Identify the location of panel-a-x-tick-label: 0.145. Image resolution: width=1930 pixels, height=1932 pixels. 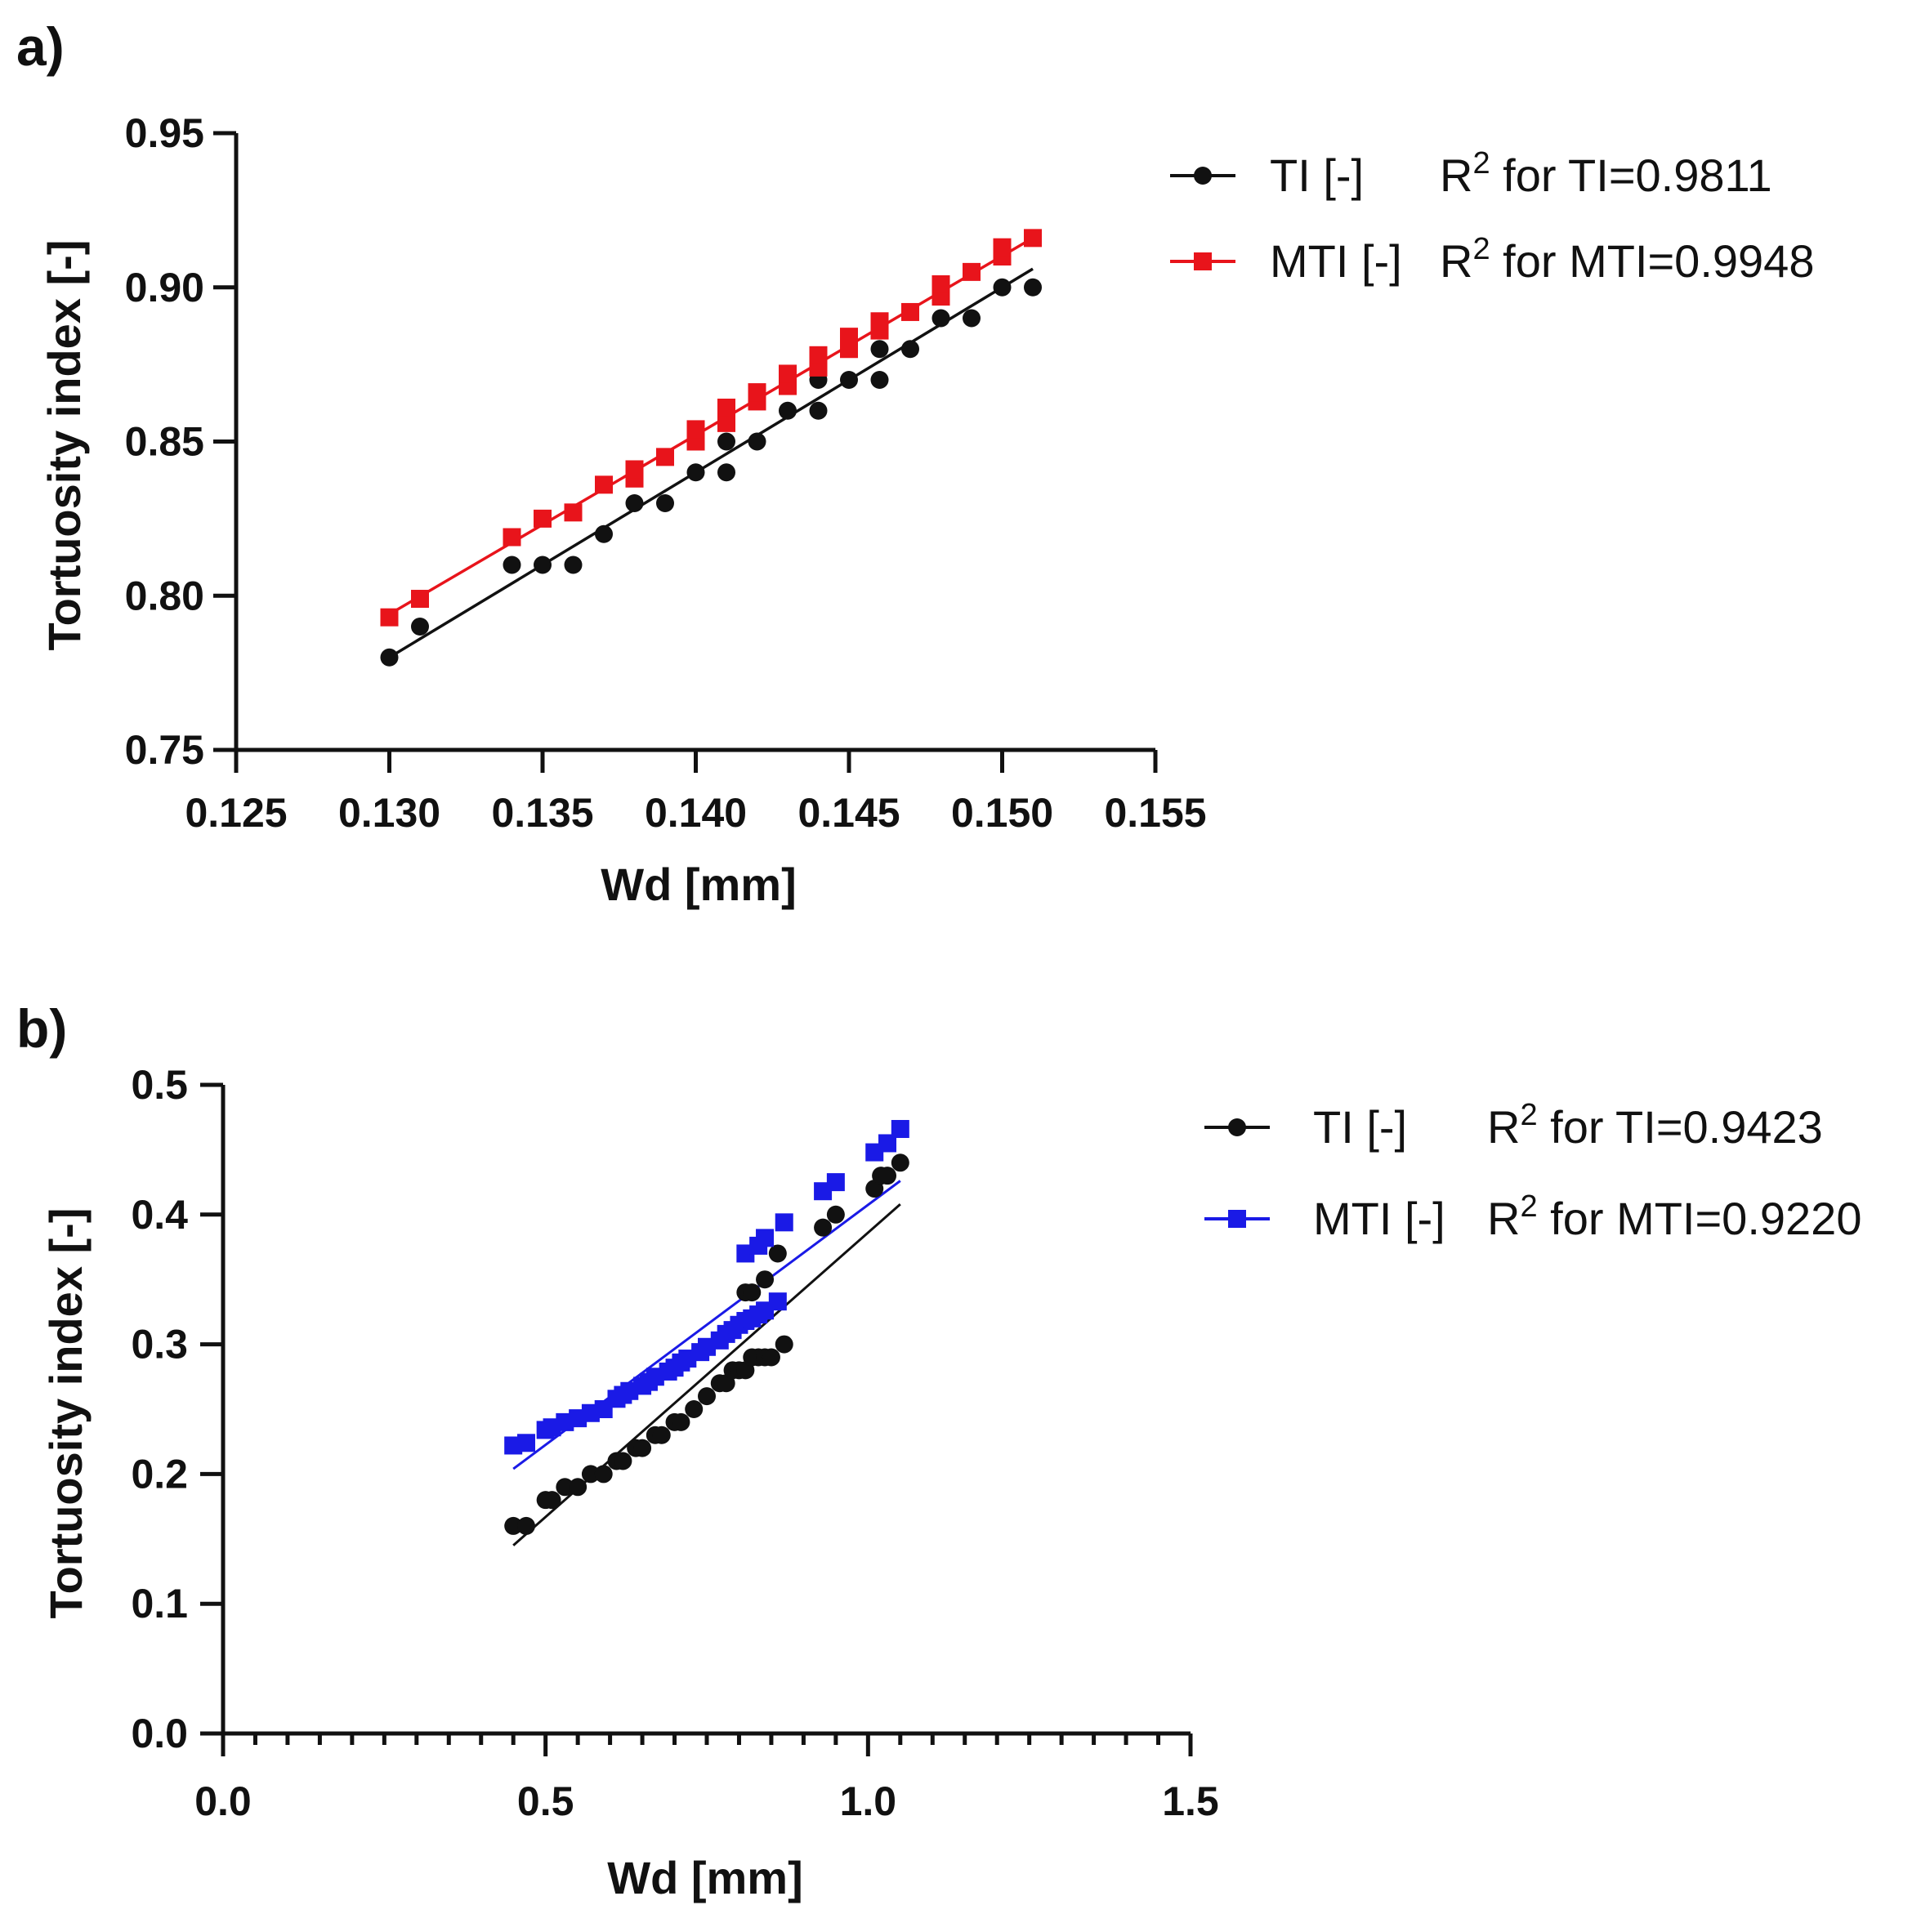
(848, 813).